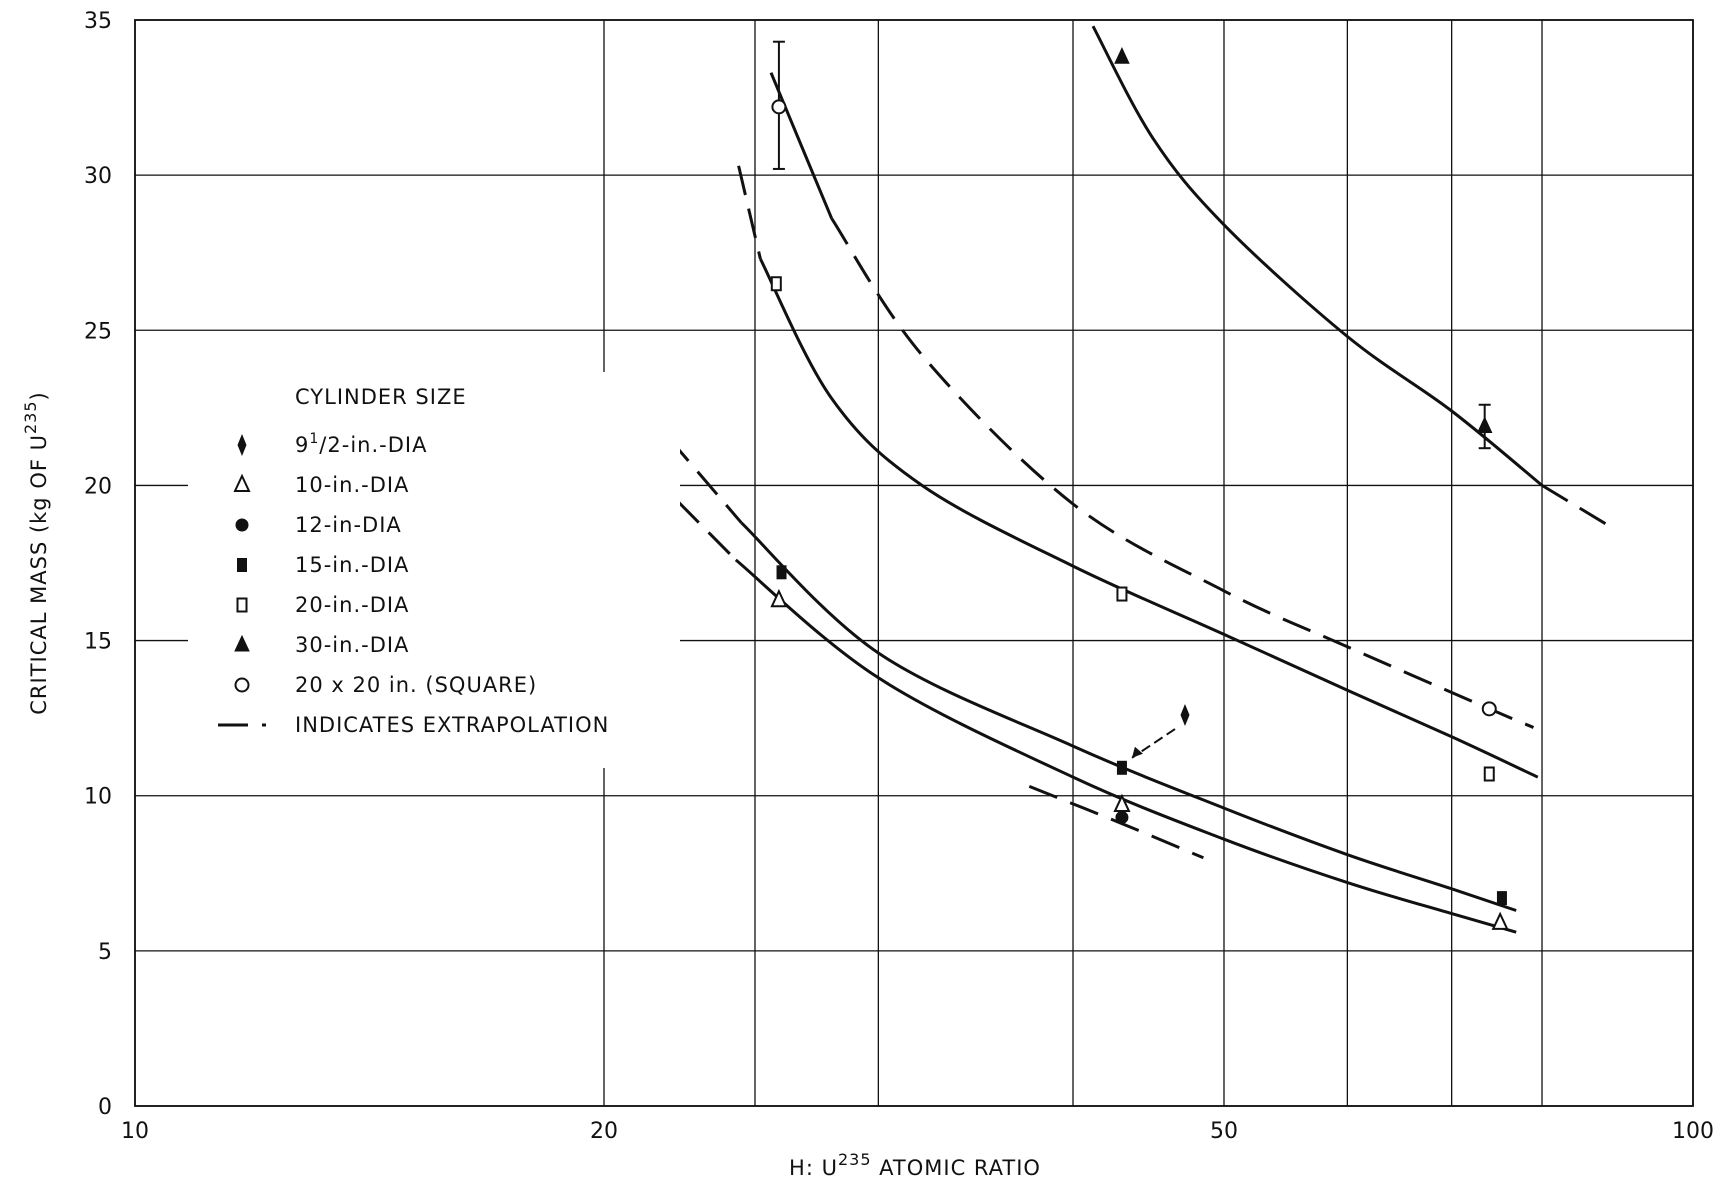  I want to click on legend-label-d12: 12-in-DIA, so click(348, 525).